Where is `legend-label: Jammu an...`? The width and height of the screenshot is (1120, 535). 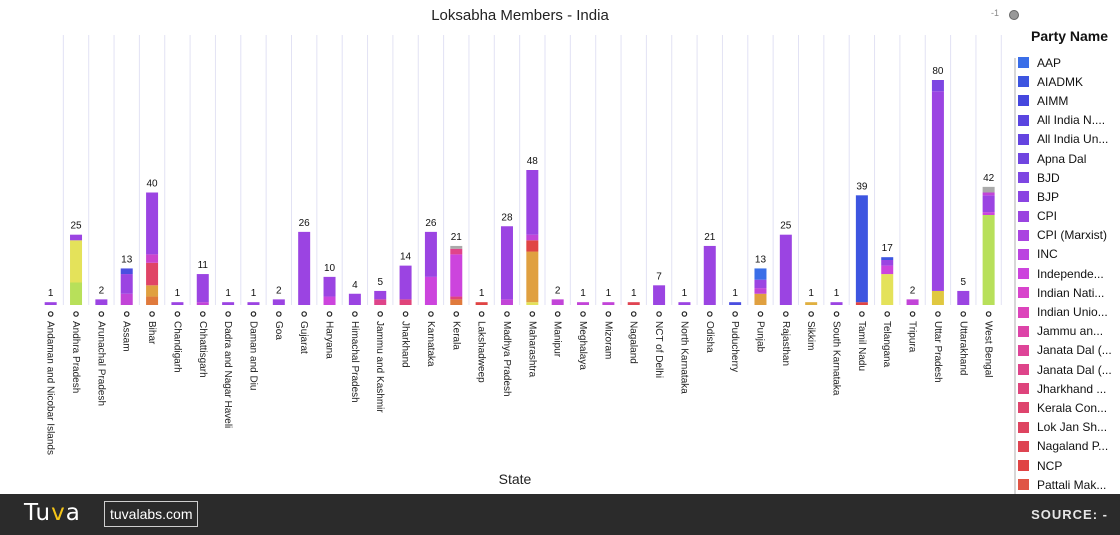
legend-label: Jammu an... is located at coordinates (1070, 331).